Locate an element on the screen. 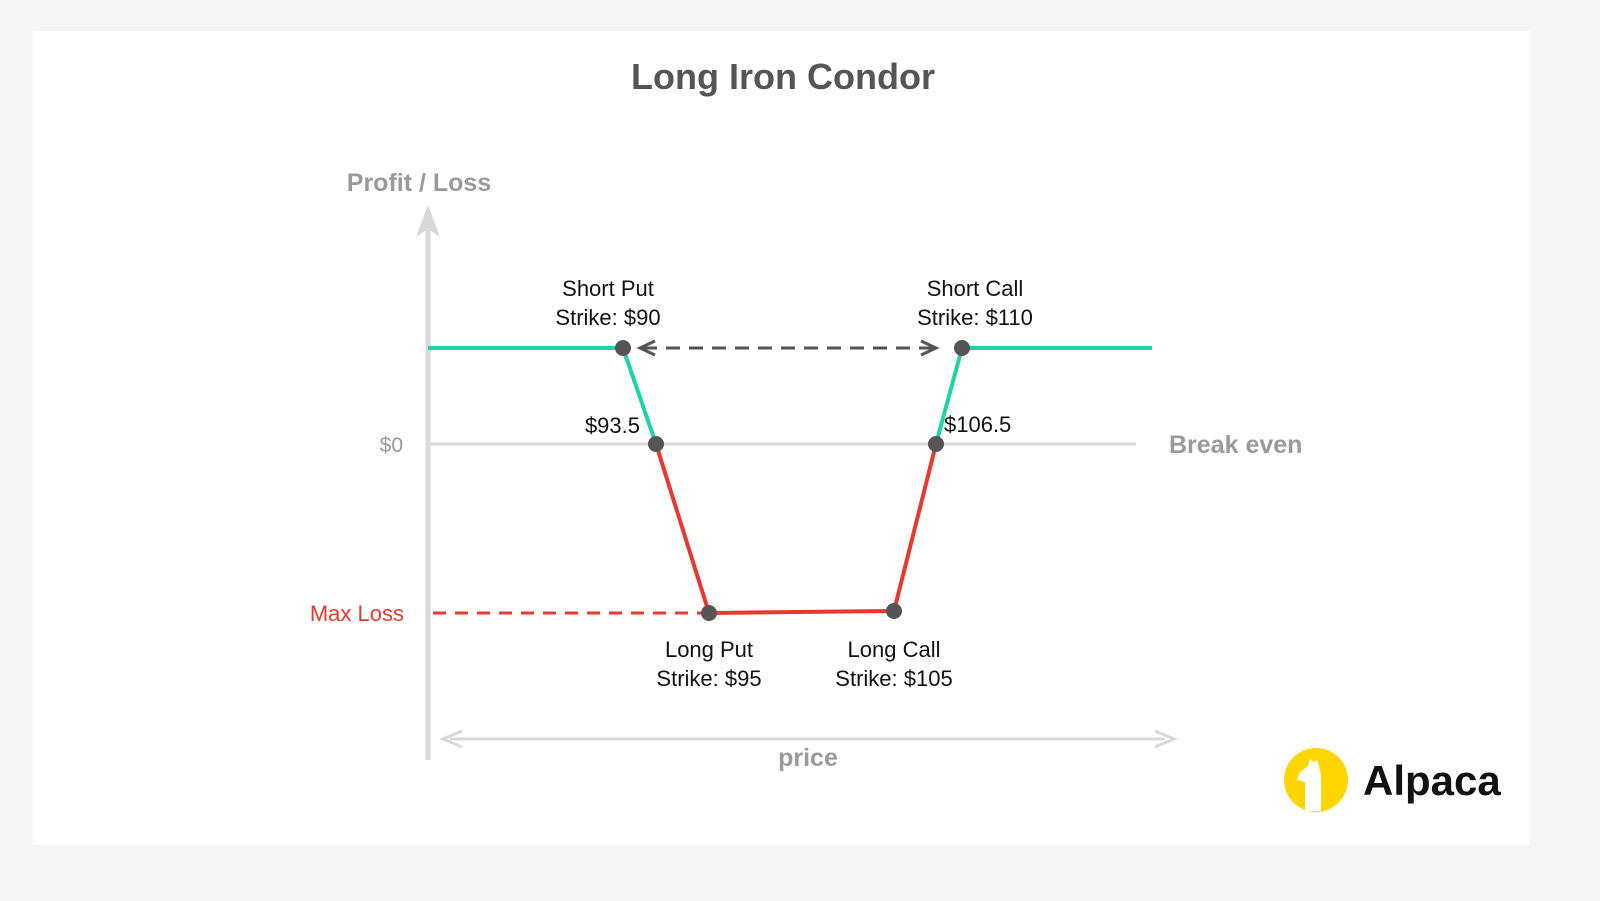 This screenshot has width=1600, height=901. short-put-point is located at coordinates (623, 348).